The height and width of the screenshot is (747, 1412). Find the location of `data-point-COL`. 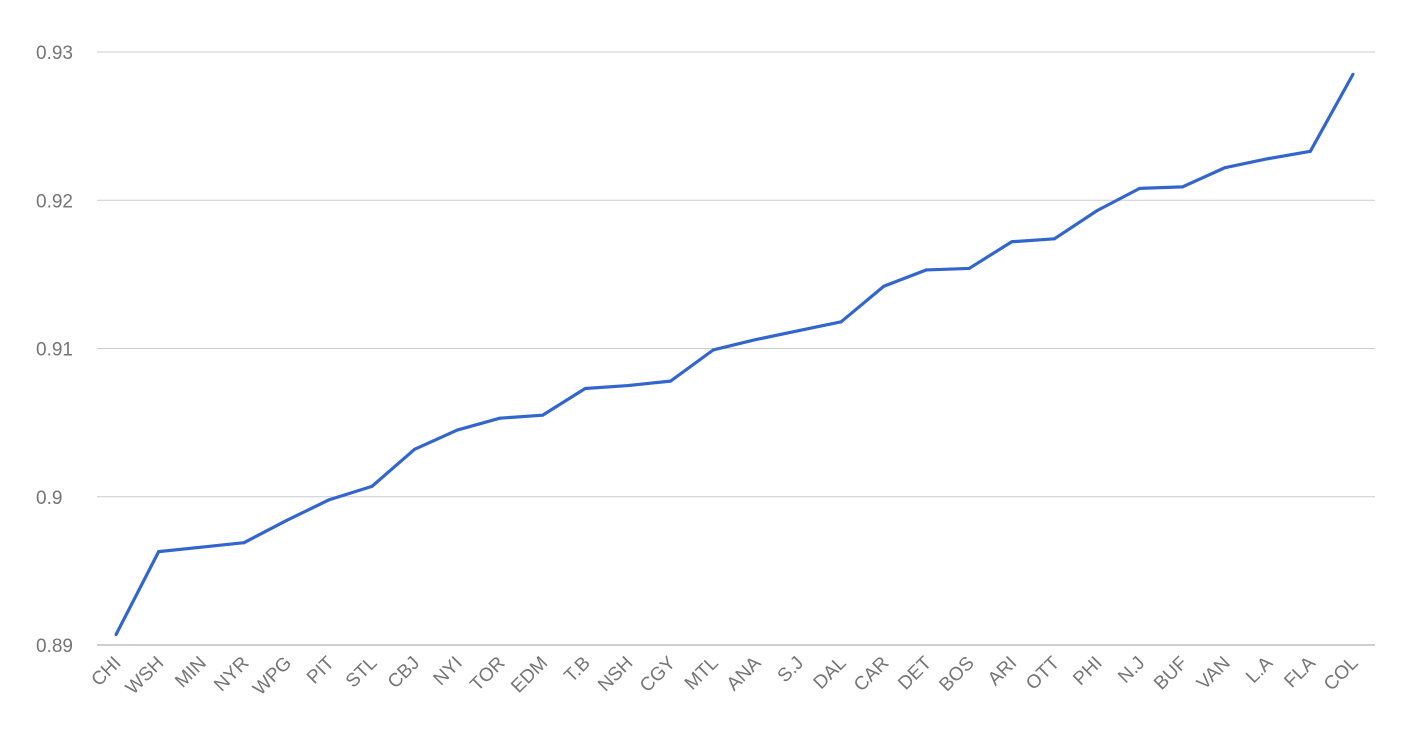

data-point-COL is located at coordinates (1353, 74).